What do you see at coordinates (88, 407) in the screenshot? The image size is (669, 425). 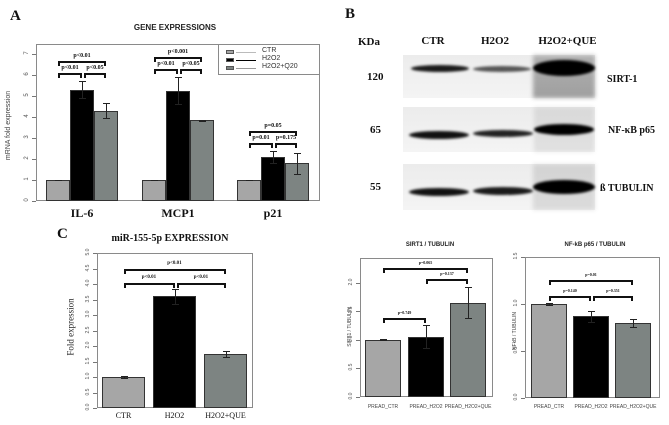 I see `y-tick-label: 0.0` at bounding box center [88, 407].